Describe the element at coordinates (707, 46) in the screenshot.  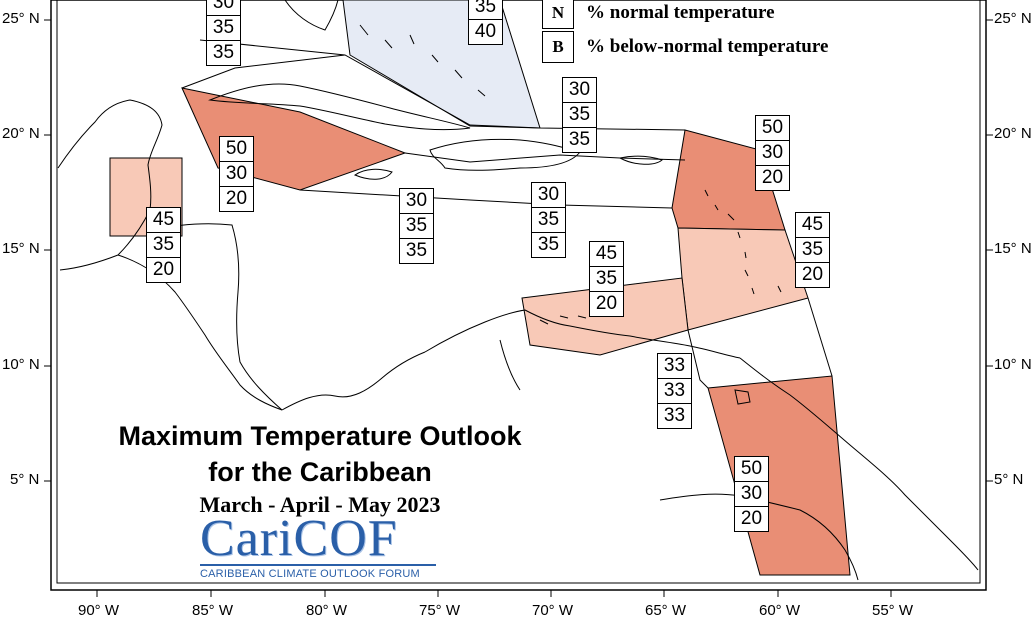
I see `legend-text-below: % below-normal temperature` at that location.